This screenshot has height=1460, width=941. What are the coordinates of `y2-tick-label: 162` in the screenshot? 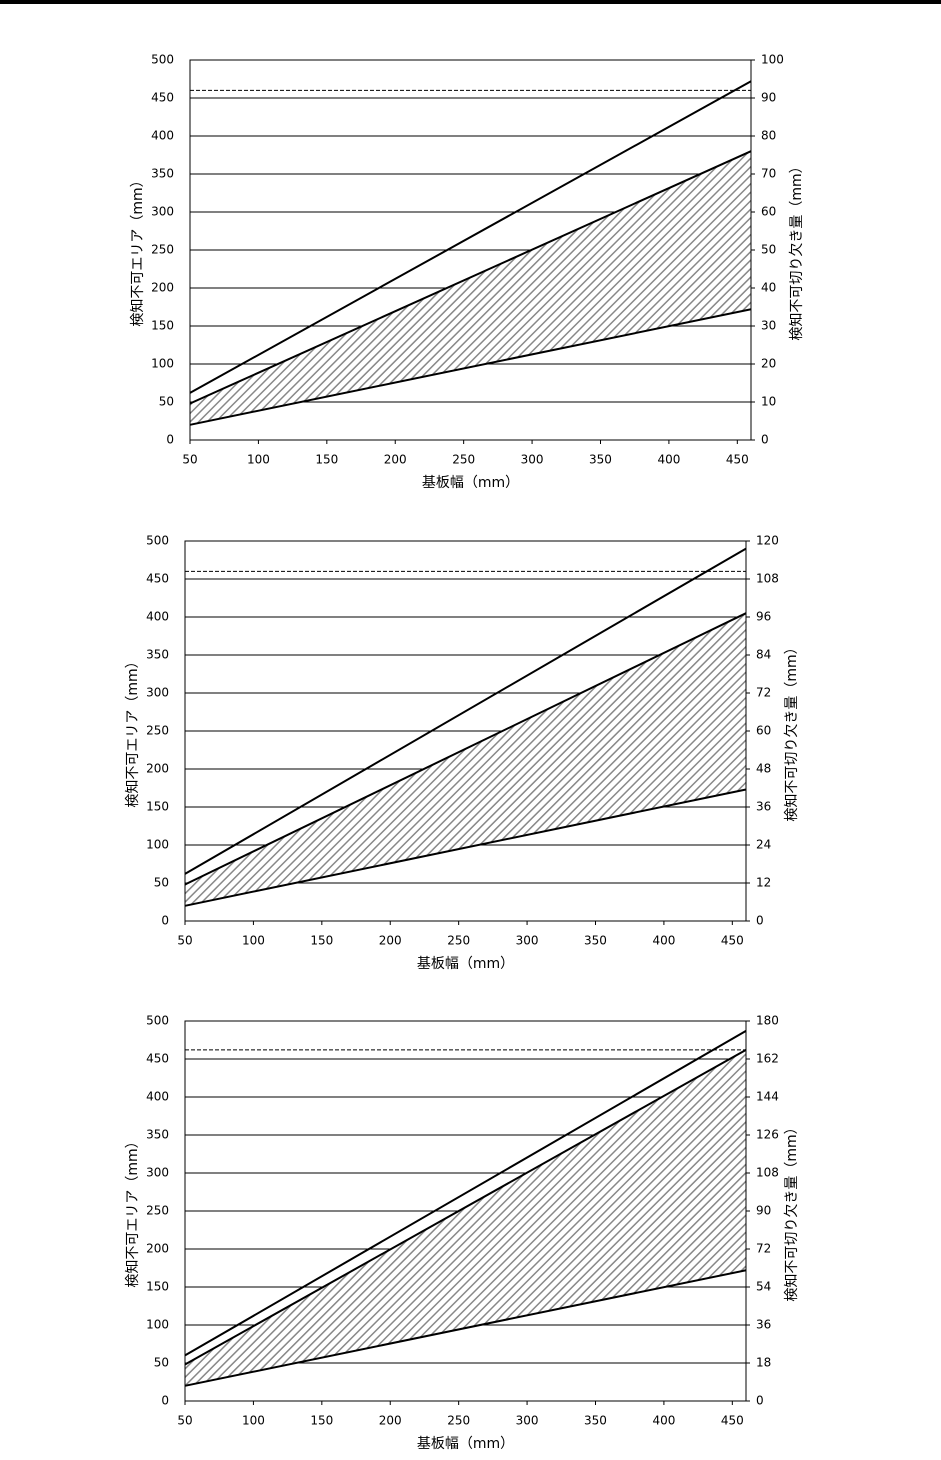 It's located at (767, 1059).